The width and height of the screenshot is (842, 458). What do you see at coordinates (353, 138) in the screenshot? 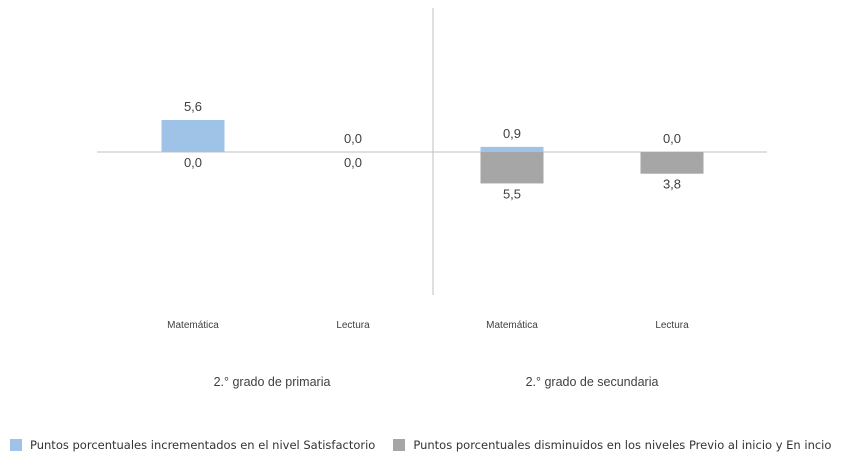
I see `data-label-increase-1: 0,0` at bounding box center [353, 138].